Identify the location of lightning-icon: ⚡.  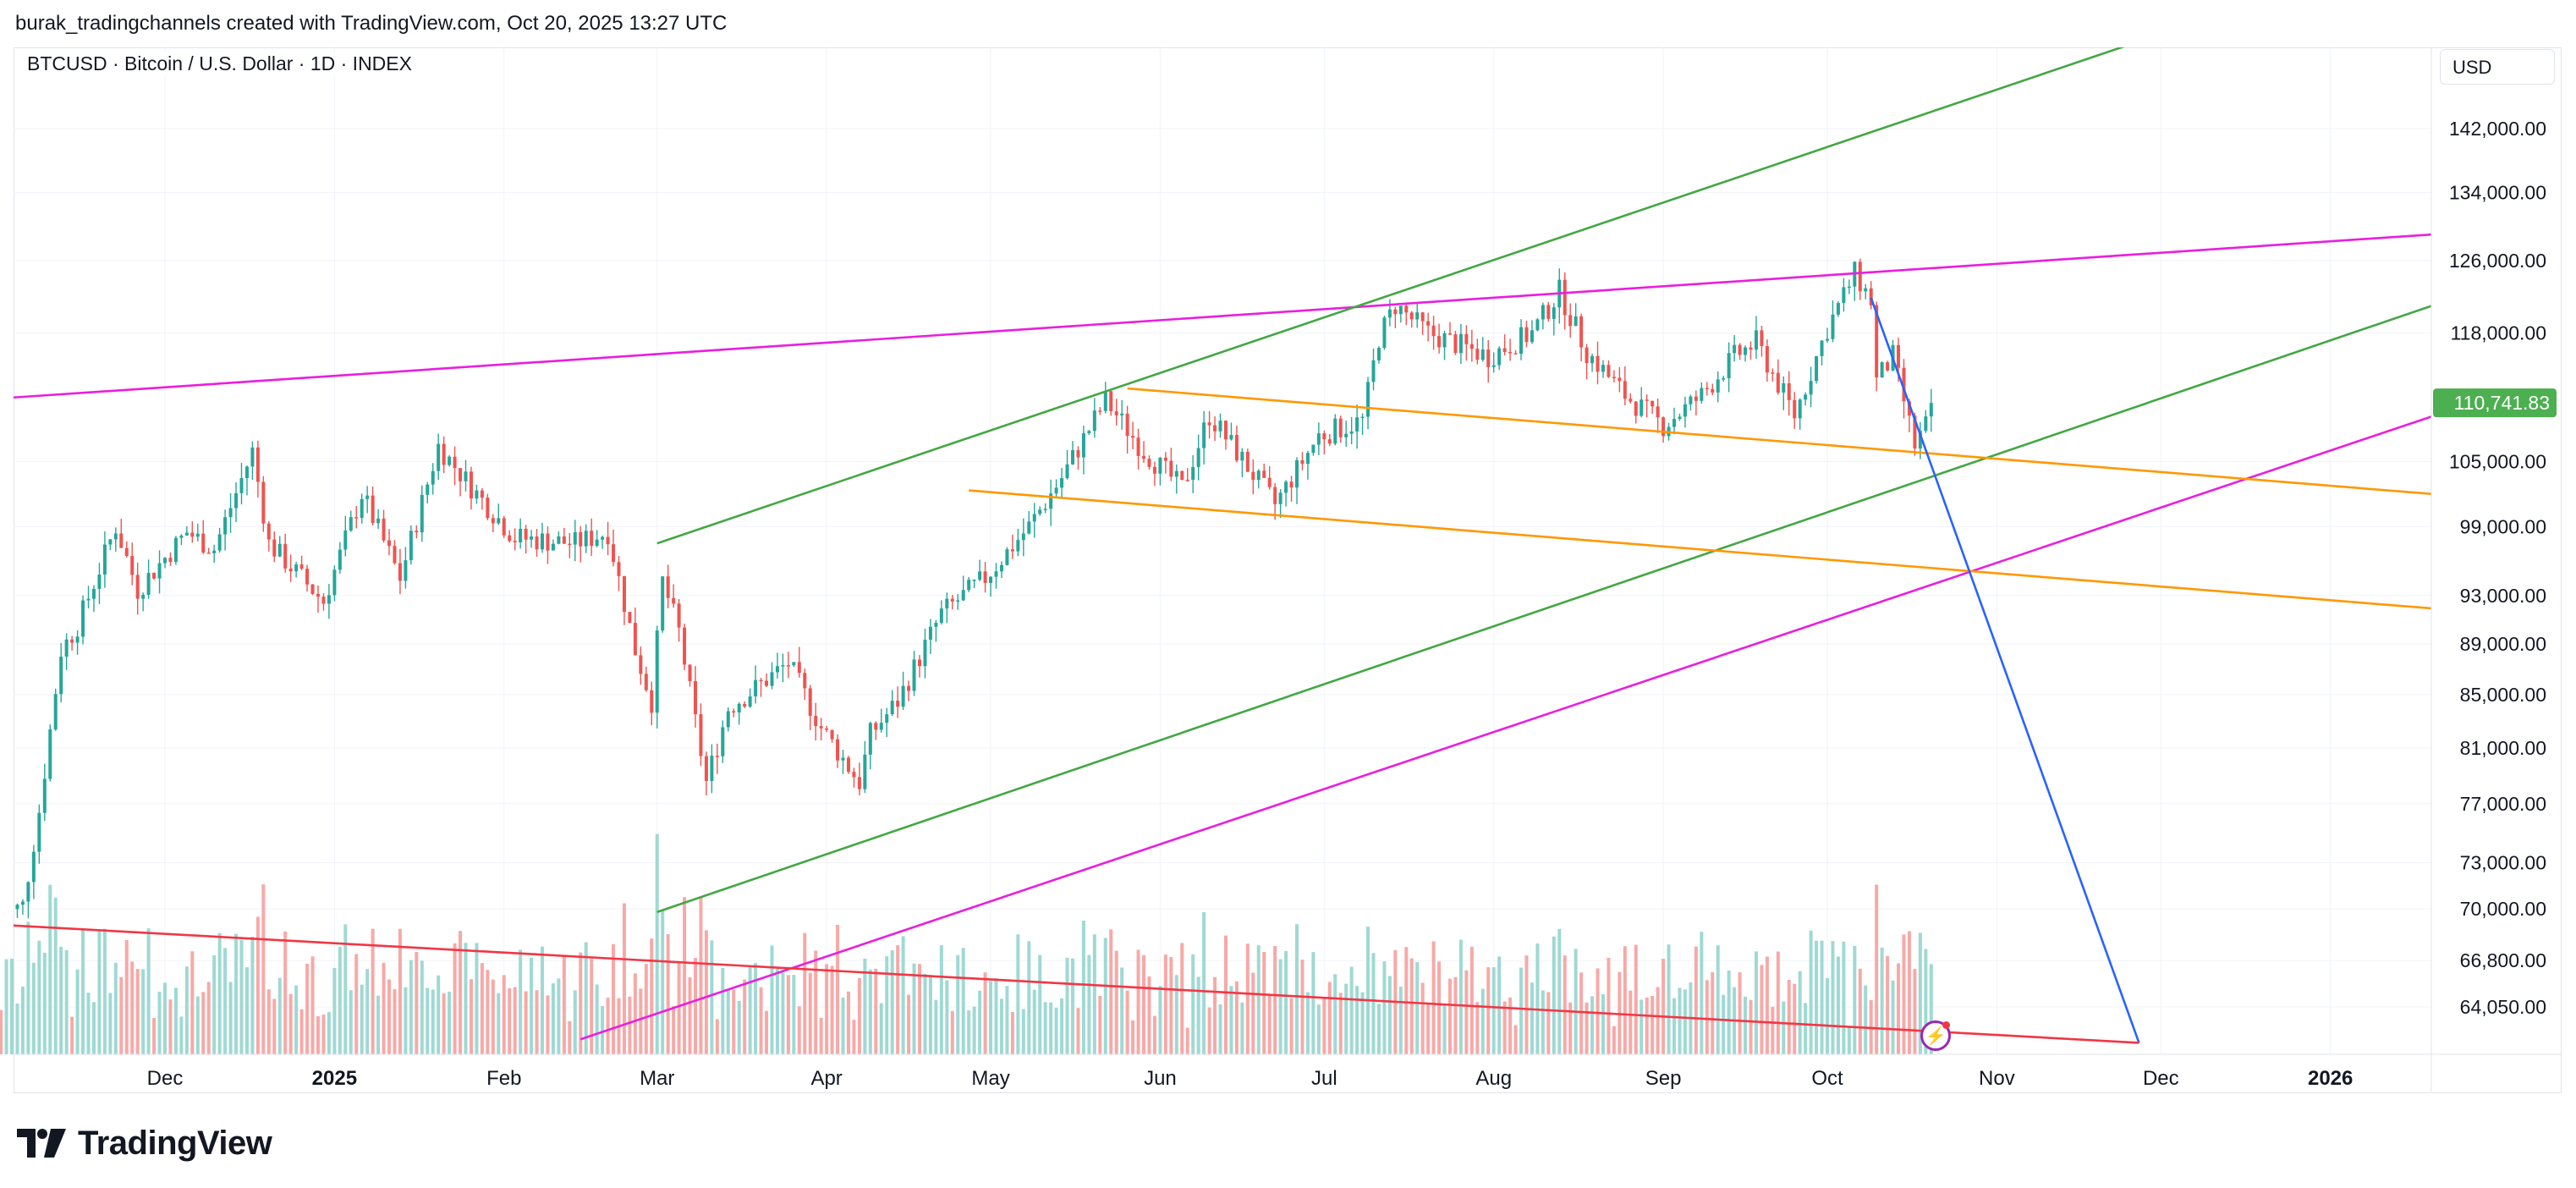
(1936, 1035).